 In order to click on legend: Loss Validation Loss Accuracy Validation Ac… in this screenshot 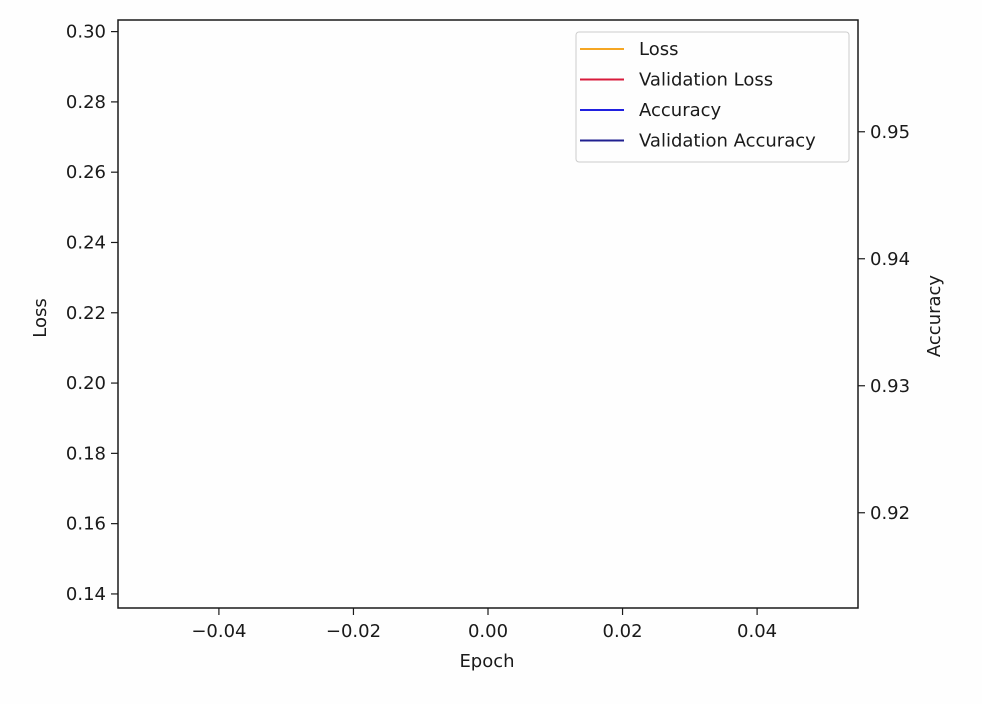, I will do `click(712, 97)`.